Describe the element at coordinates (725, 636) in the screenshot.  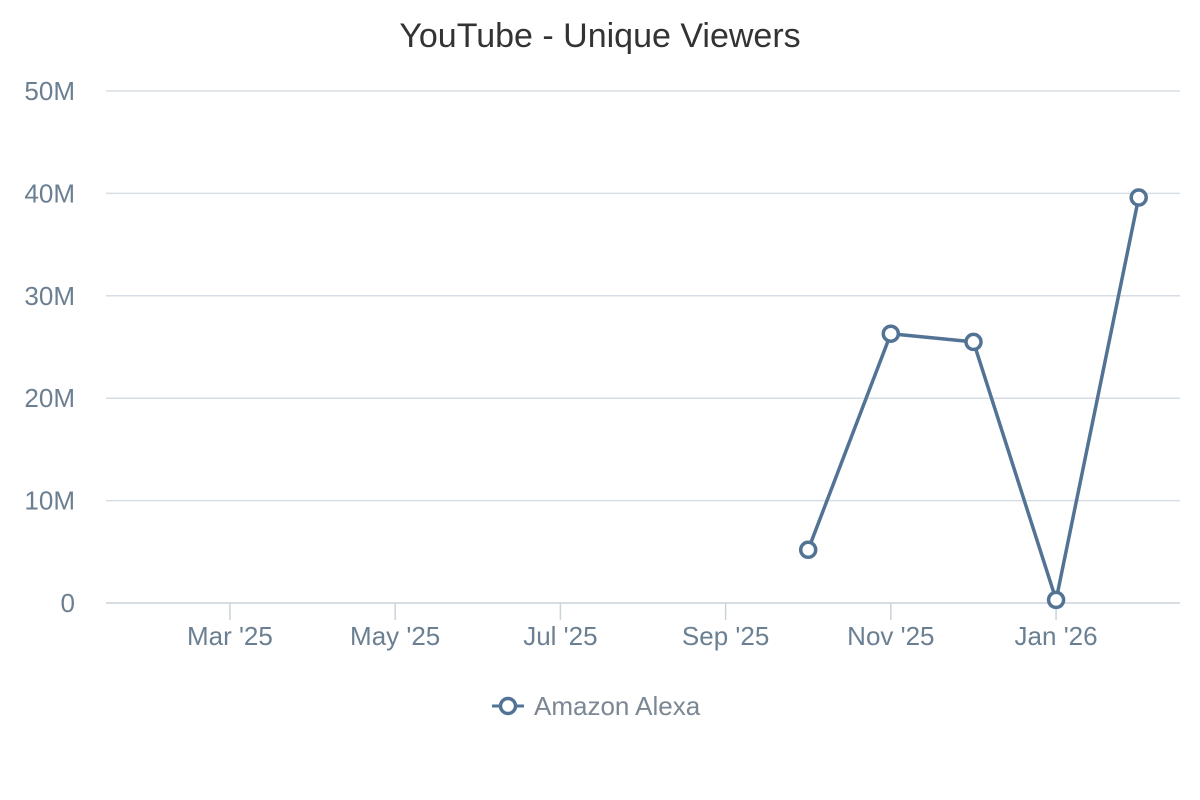
I see `x-tick-label: Sep '25` at that location.